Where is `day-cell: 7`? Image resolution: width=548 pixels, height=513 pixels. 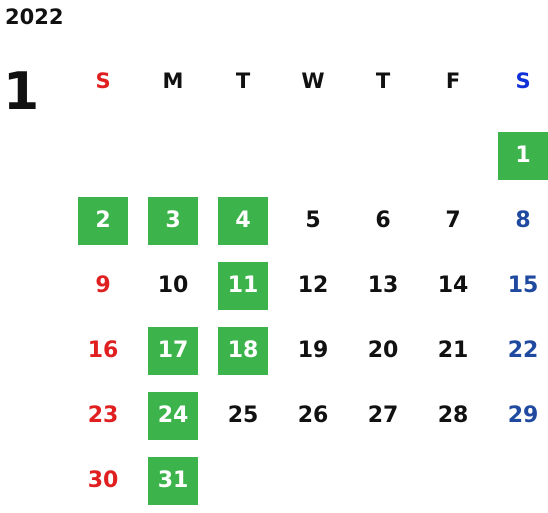
day-cell: 7 is located at coordinates (453, 220).